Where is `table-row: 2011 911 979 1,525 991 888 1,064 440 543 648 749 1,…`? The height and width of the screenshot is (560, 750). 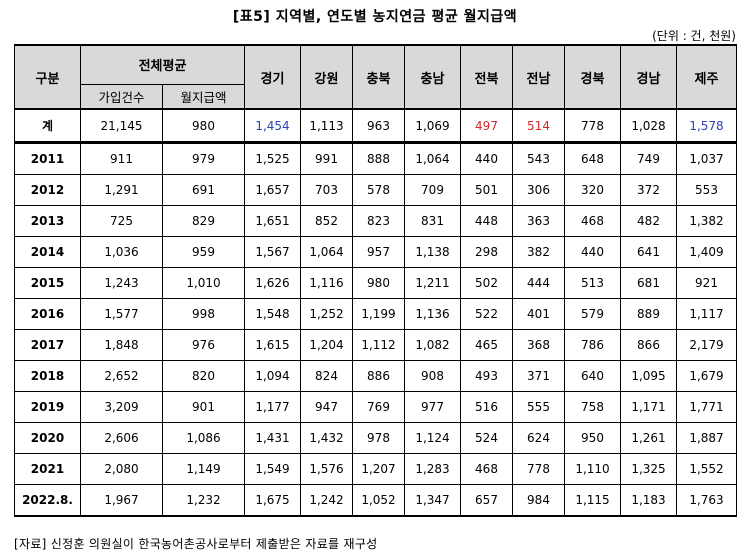
table-row: 2011 911 979 1,525 991 888 1,064 440 543 648 749 1,… is located at coordinates (375, 158).